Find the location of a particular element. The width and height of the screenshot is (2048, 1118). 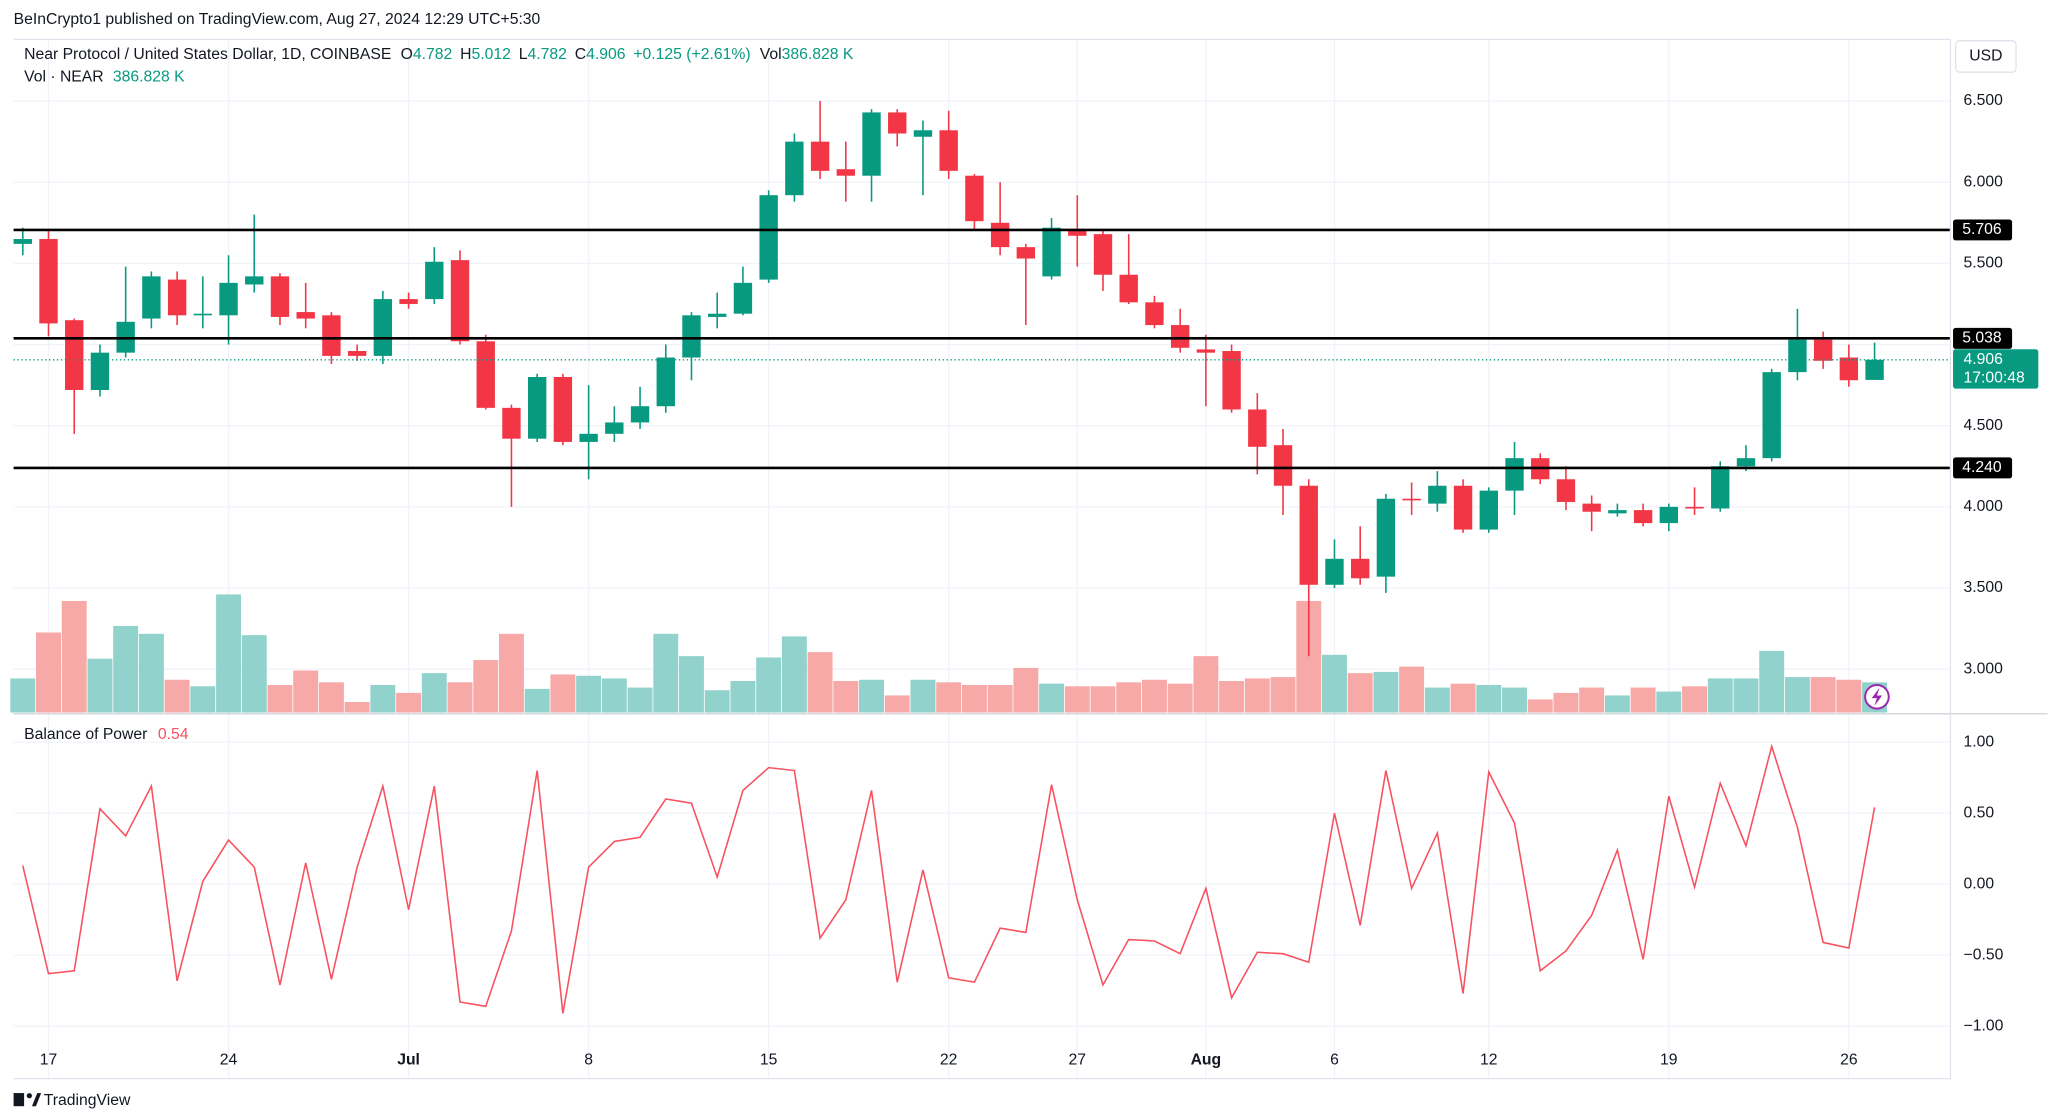

x-tick-label: 15 is located at coordinates (769, 1059).